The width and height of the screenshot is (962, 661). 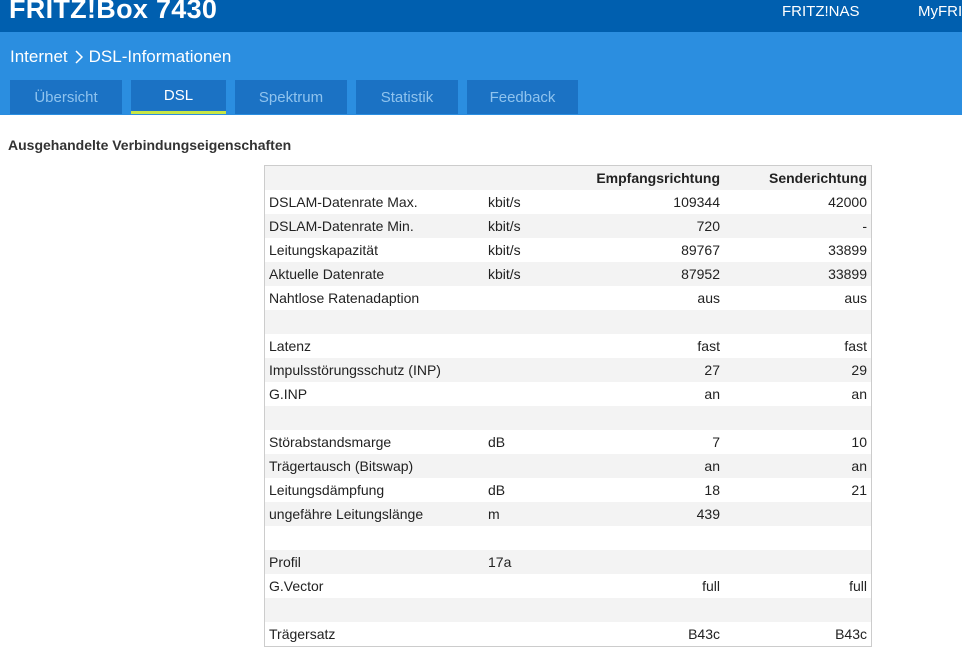 What do you see at coordinates (341, 466) in the screenshot?
I see `table-cell: Trägertausch (Bitswap)` at bounding box center [341, 466].